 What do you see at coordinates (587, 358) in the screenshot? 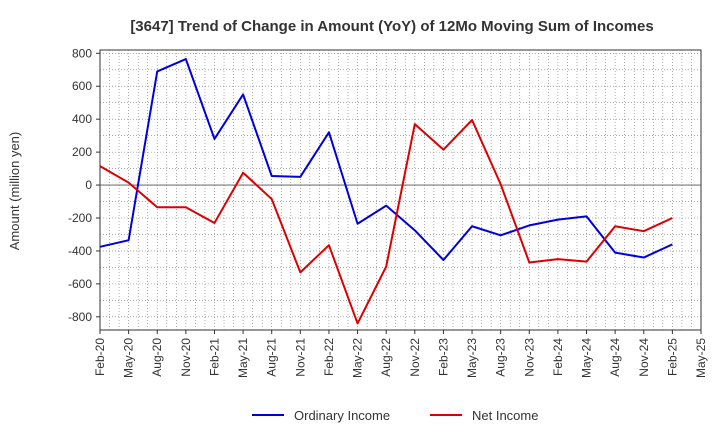
I see `x-tick-label: May-24` at bounding box center [587, 358].